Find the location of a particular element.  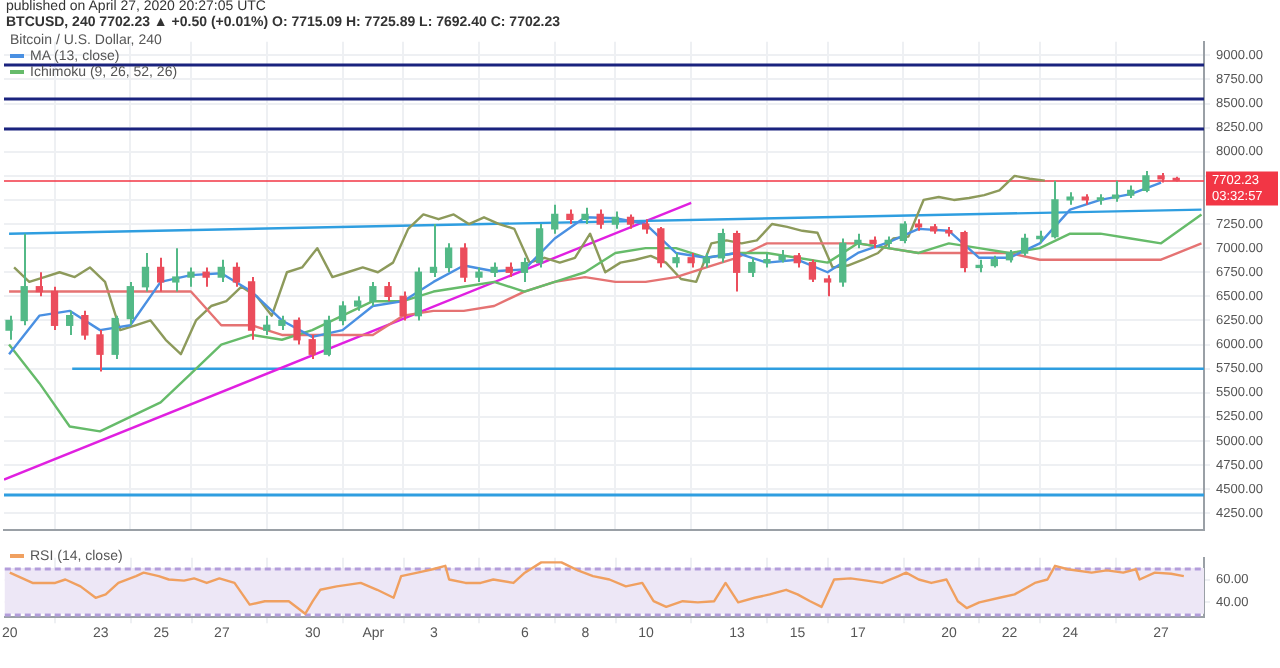

candlestick is located at coordinates (1070, 198).